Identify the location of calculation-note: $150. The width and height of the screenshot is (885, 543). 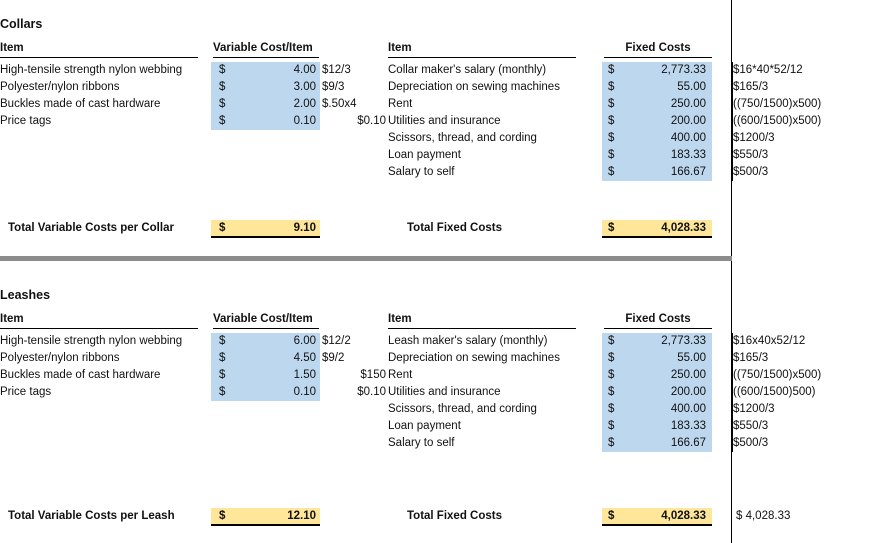
(373, 375).